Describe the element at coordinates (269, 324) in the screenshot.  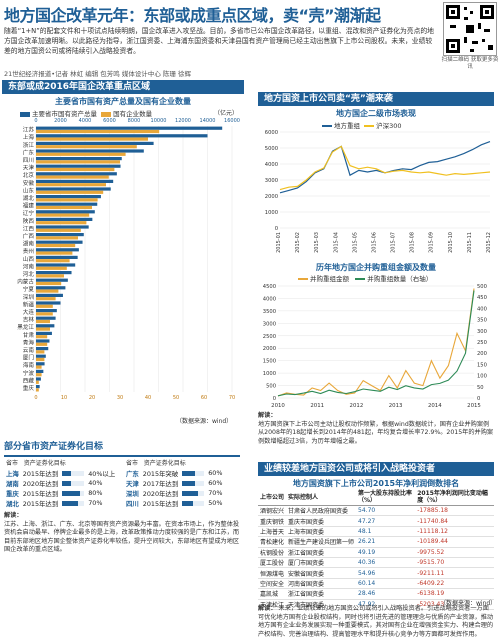
I see `y-tick-left: 3000` at that location.